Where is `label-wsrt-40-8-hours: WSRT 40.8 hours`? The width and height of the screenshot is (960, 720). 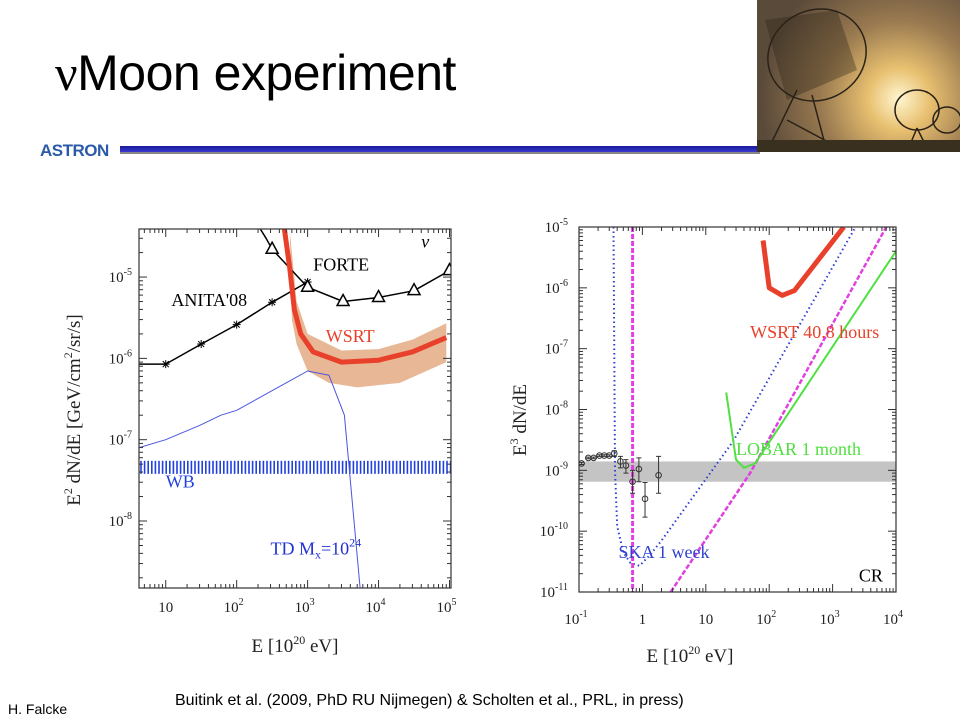
label-wsrt-40-8-hours: WSRT 40.8 hours is located at coordinates (814, 332).